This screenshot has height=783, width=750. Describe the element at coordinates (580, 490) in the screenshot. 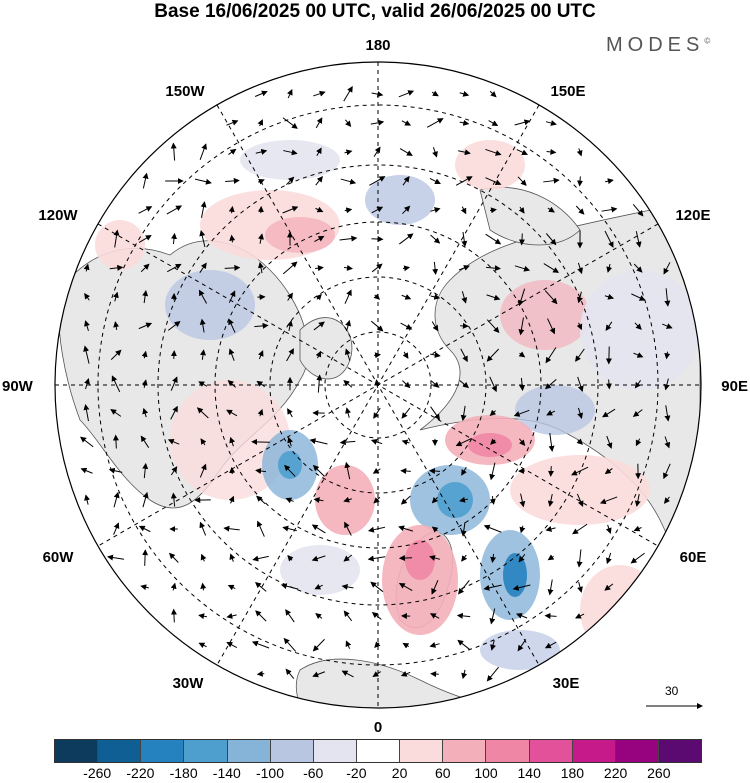

I see `anomaly-positive` at that location.